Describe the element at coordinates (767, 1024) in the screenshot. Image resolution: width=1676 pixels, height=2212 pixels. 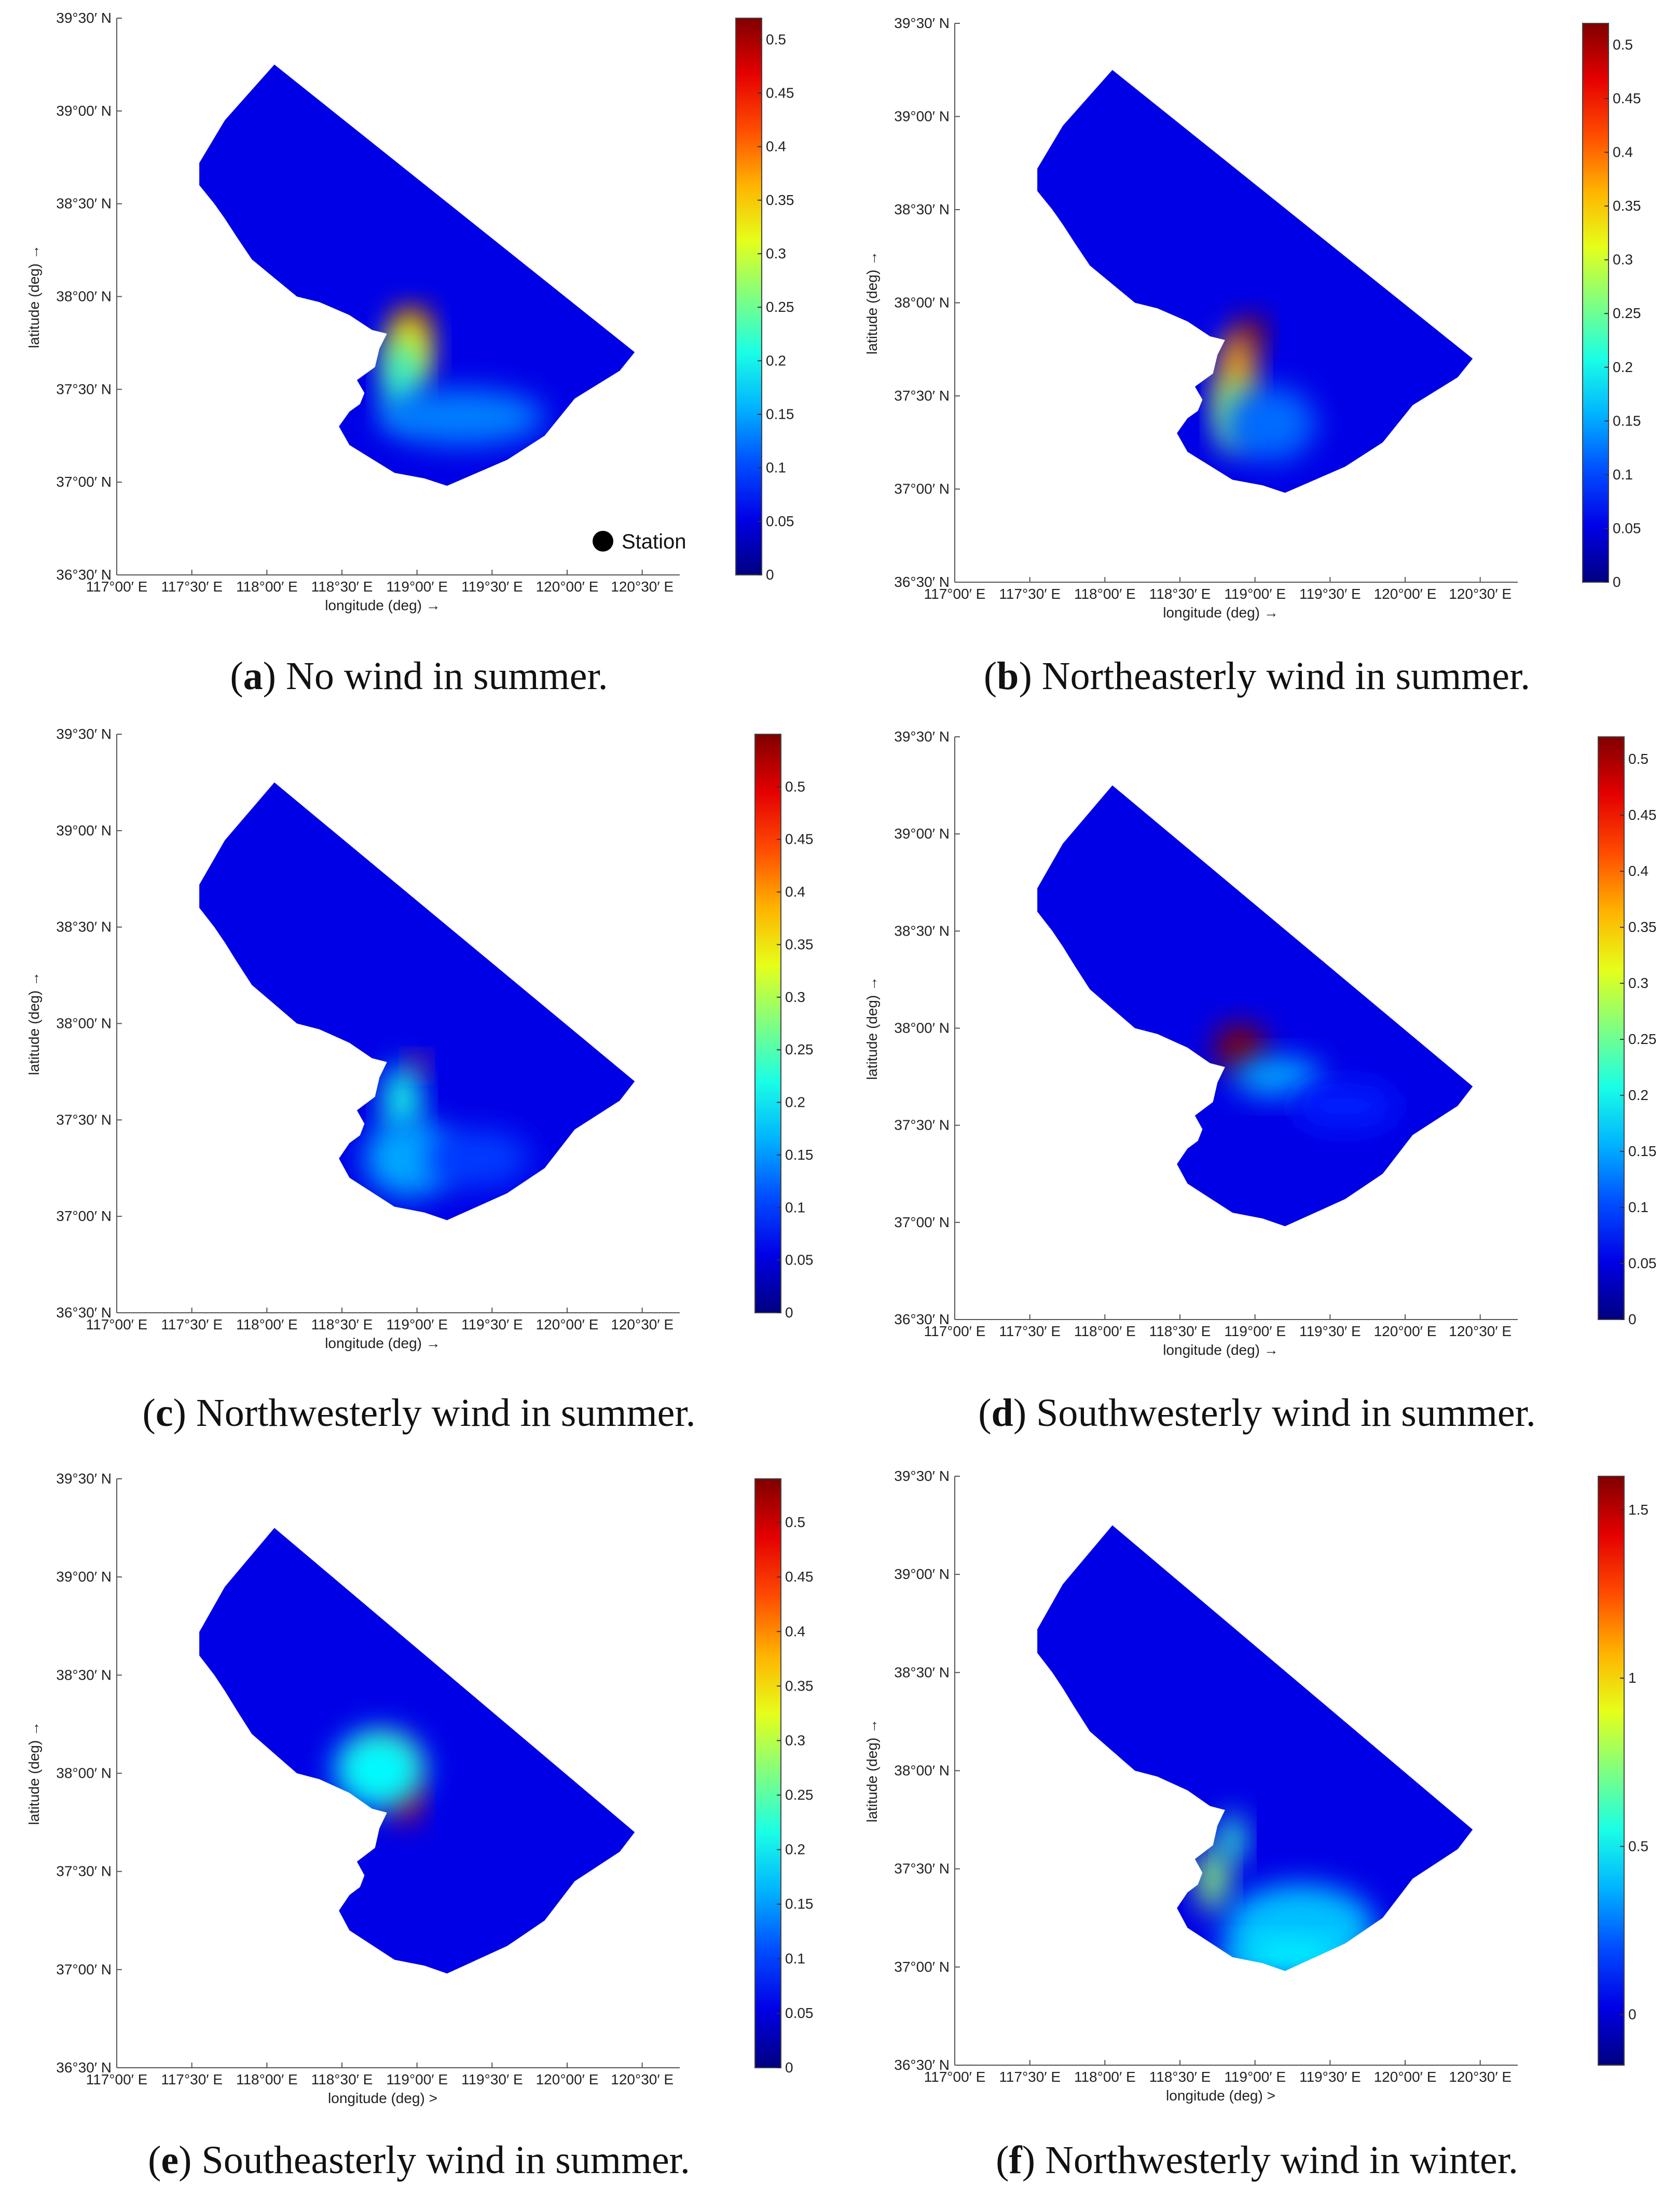
I see `colorbar` at that location.